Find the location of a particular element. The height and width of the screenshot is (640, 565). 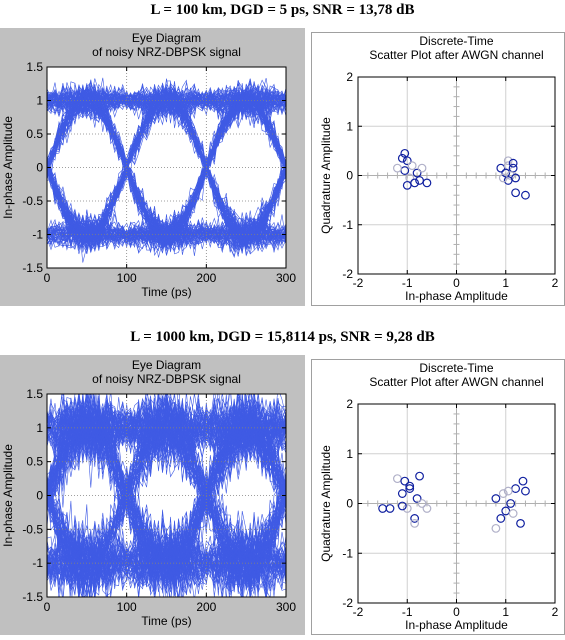

x-tick-label: -1 is located at coordinates (407, 283).